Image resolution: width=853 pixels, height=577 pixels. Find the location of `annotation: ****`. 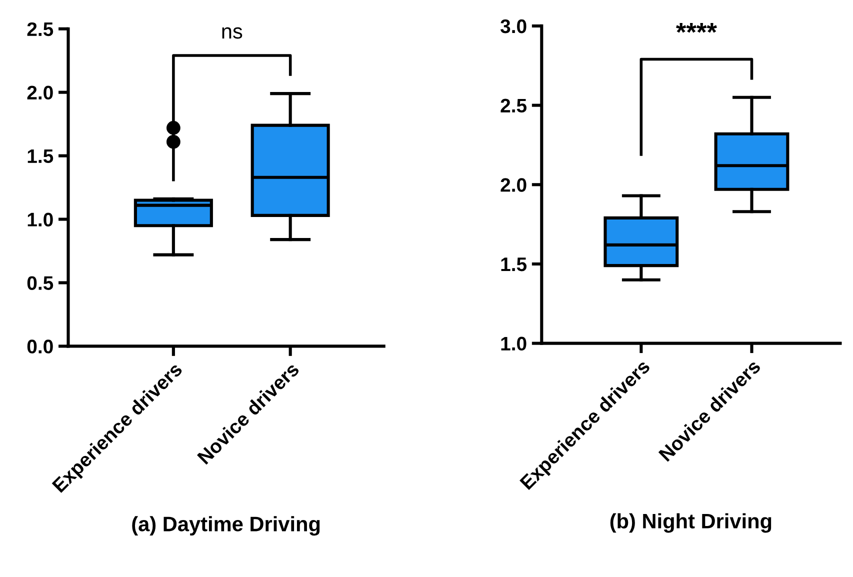

annotation: **** is located at coordinates (696, 27).